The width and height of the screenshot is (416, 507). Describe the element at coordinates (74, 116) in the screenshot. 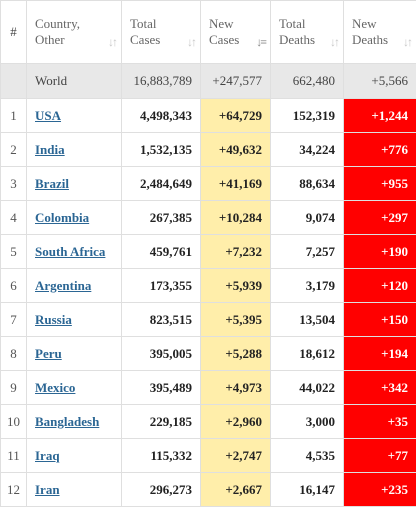

I see `country-cell: USA` at that location.